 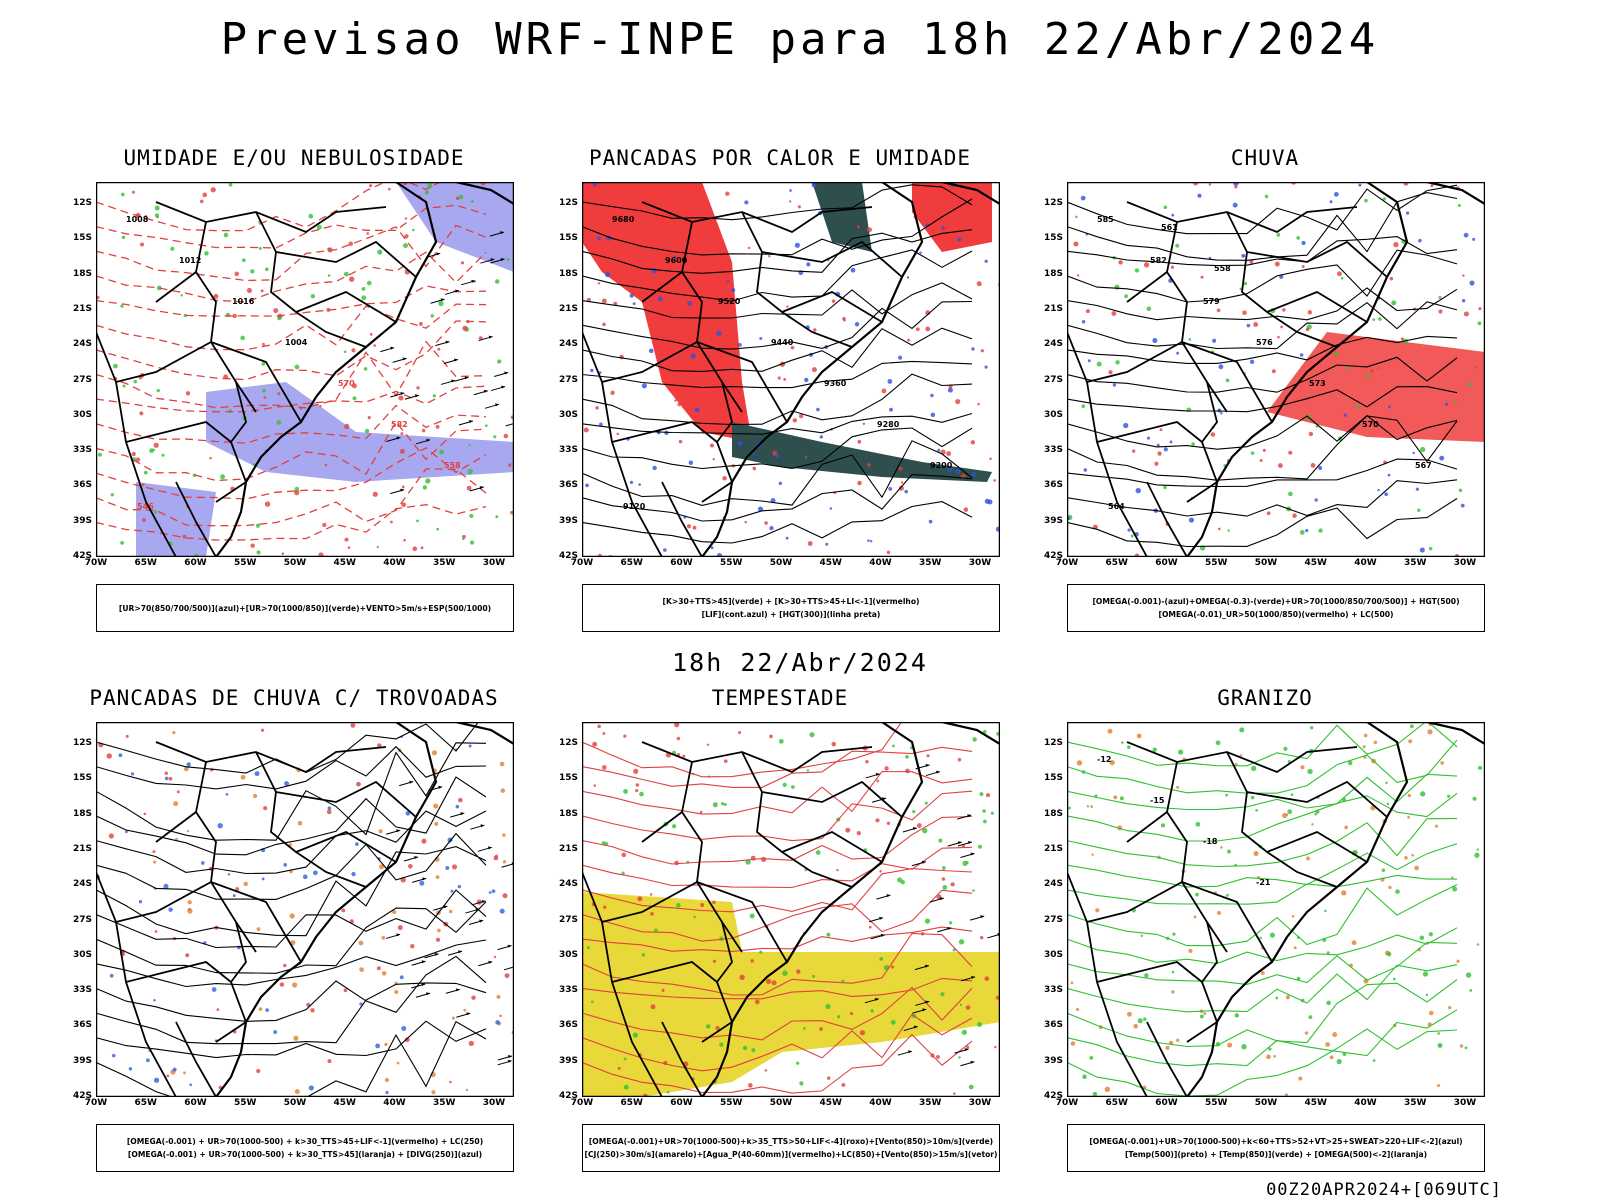 I want to click on panel-title: PANCADAS DE CHUVA C/ TROVOADAS, so click(x=294, y=698).